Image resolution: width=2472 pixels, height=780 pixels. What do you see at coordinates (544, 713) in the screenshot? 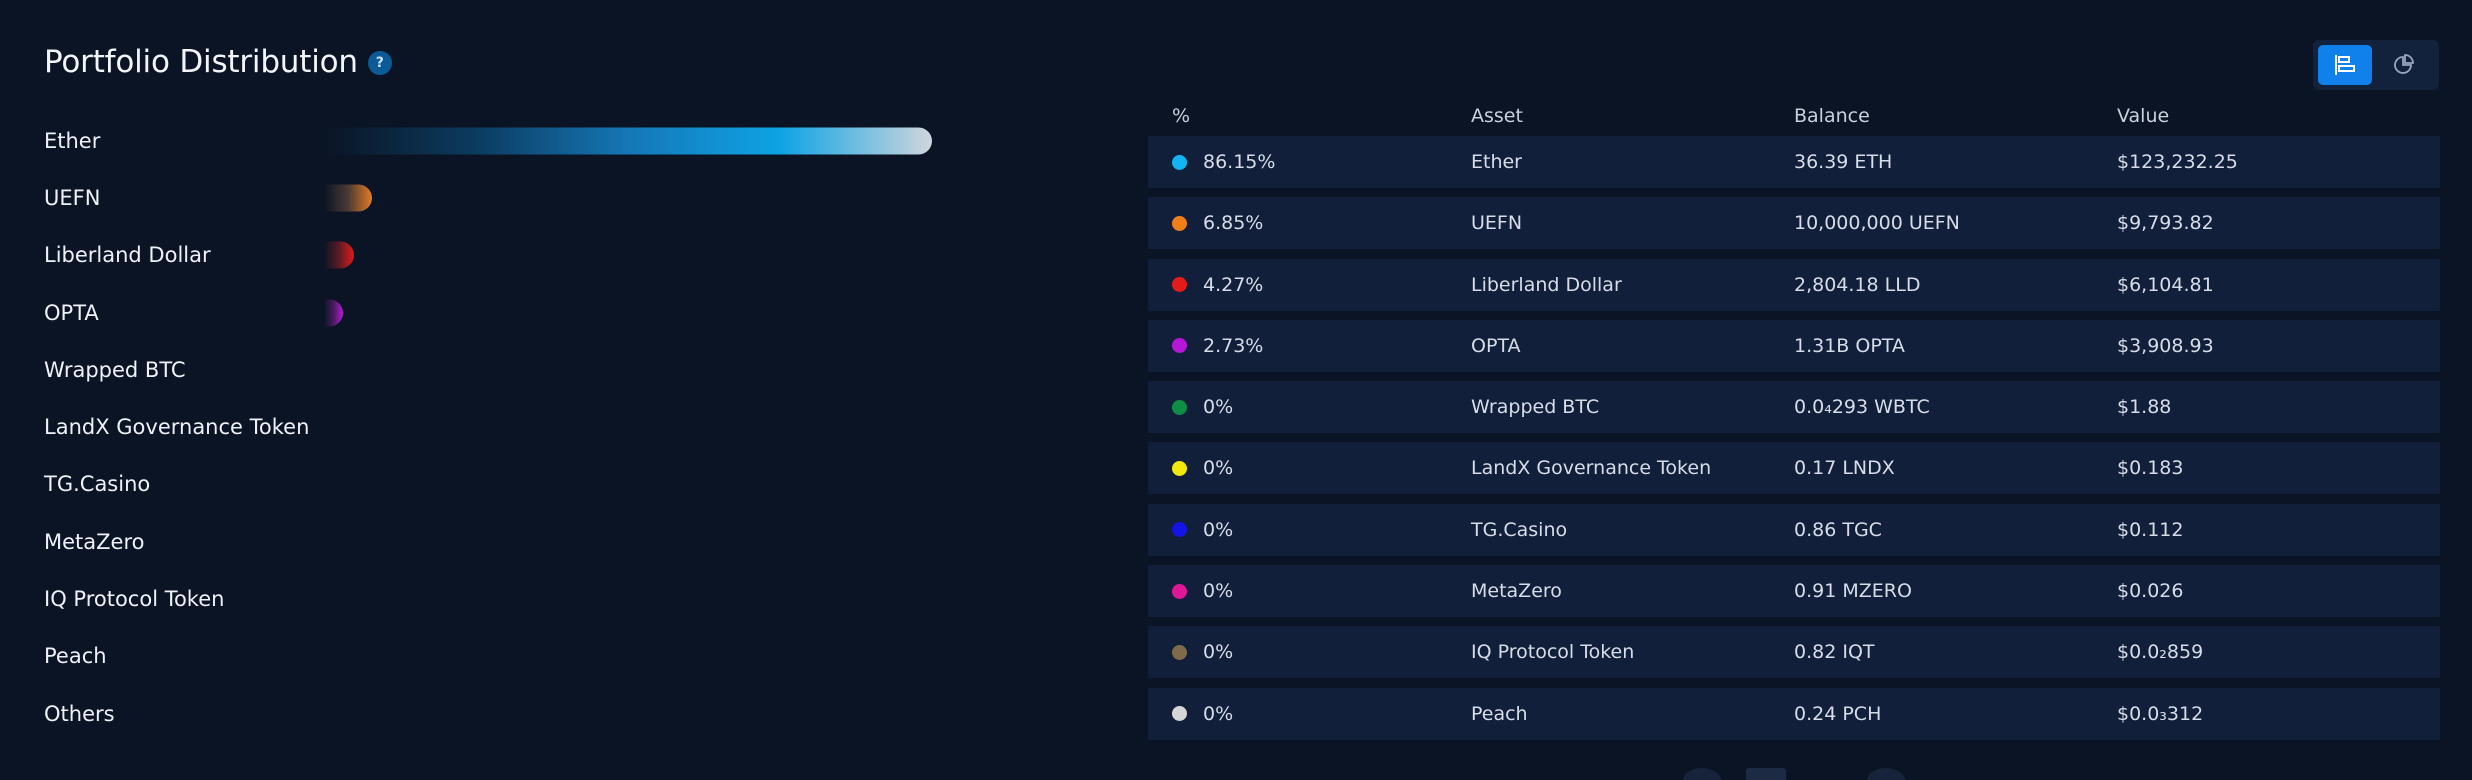
I see `distribution-row: Others` at bounding box center [544, 713].